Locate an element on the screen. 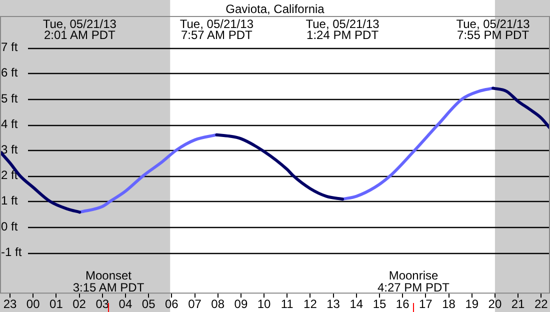 The height and width of the screenshot is (312, 550). ref-line-label: Moonset 3:15 AM PDT is located at coordinates (108, 281).